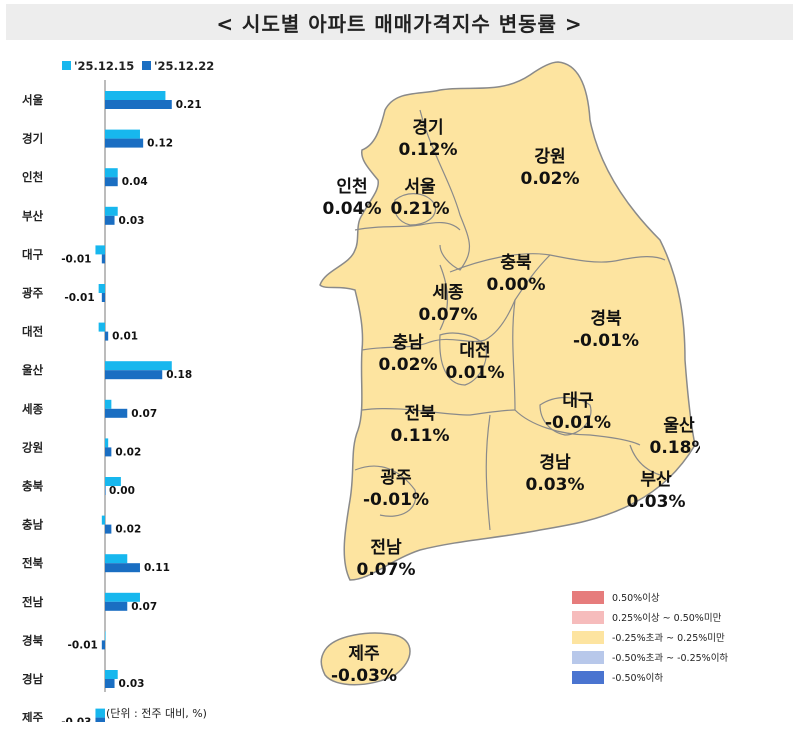  I want to click on value-label: 0.11, so click(157, 568).